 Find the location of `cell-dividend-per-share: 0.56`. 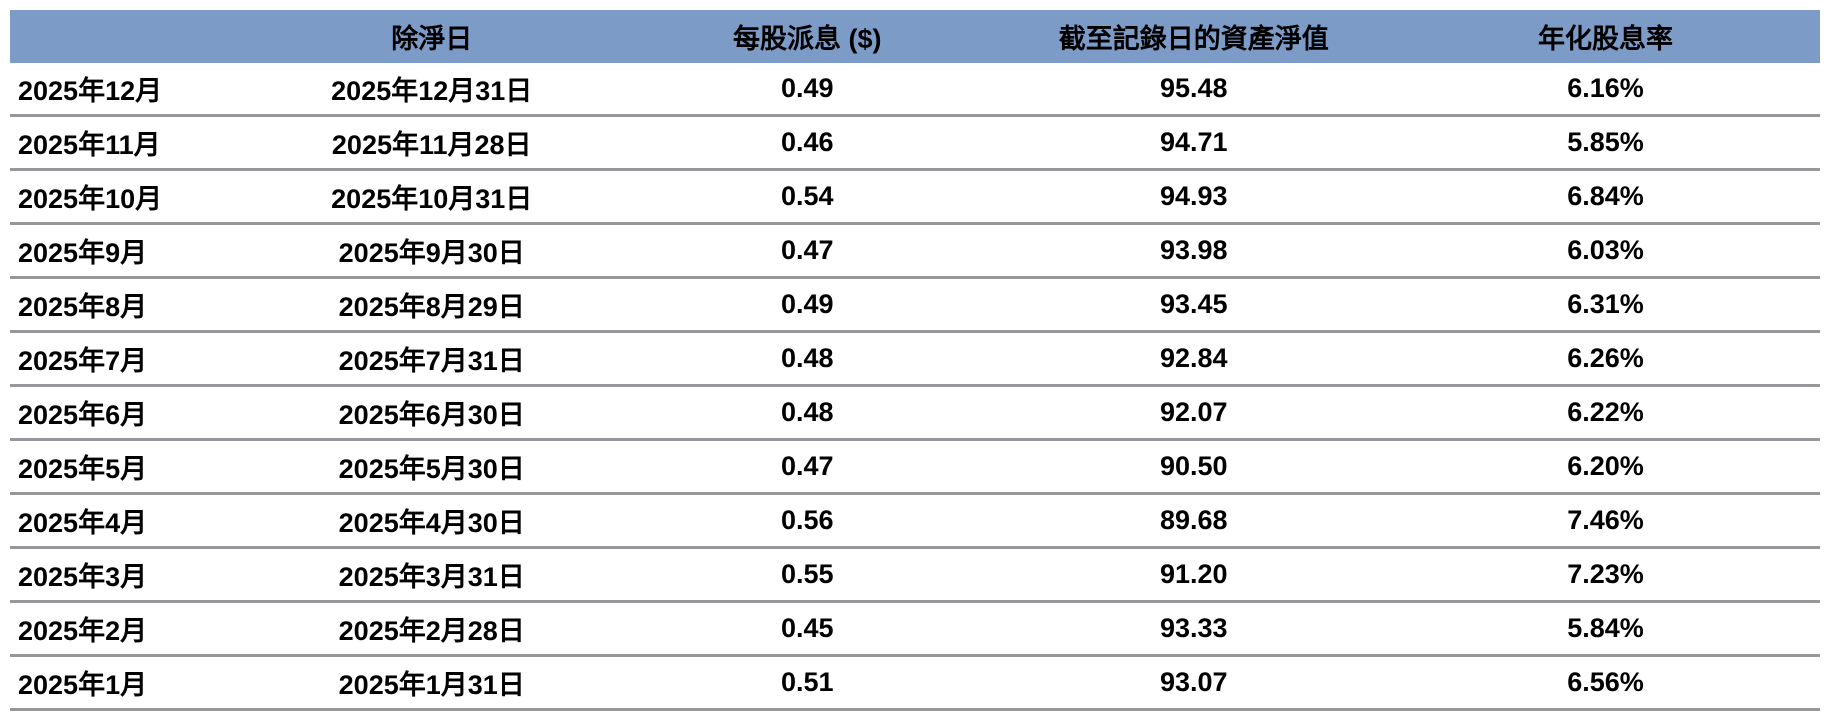

cell-dividend-per-share: 0.56 is located at coordinates (807, 521).